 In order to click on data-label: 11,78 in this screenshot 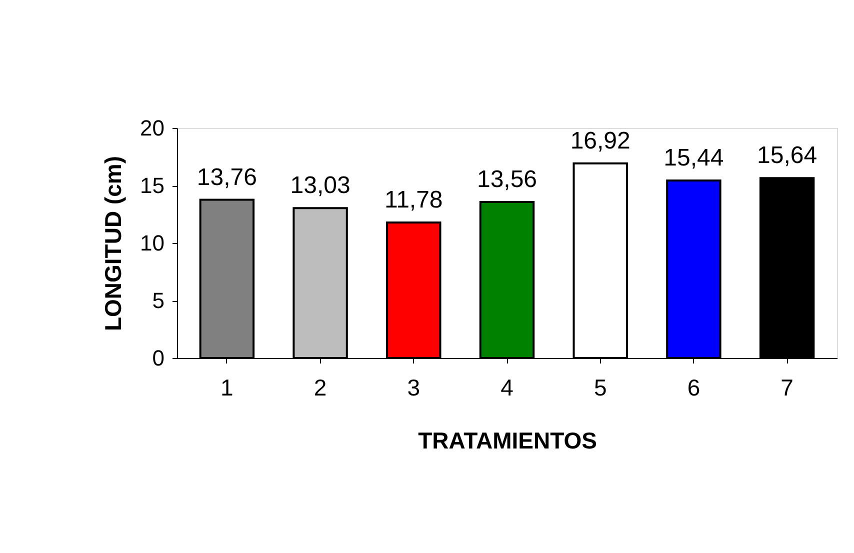, I will do `click(413, 200)`.